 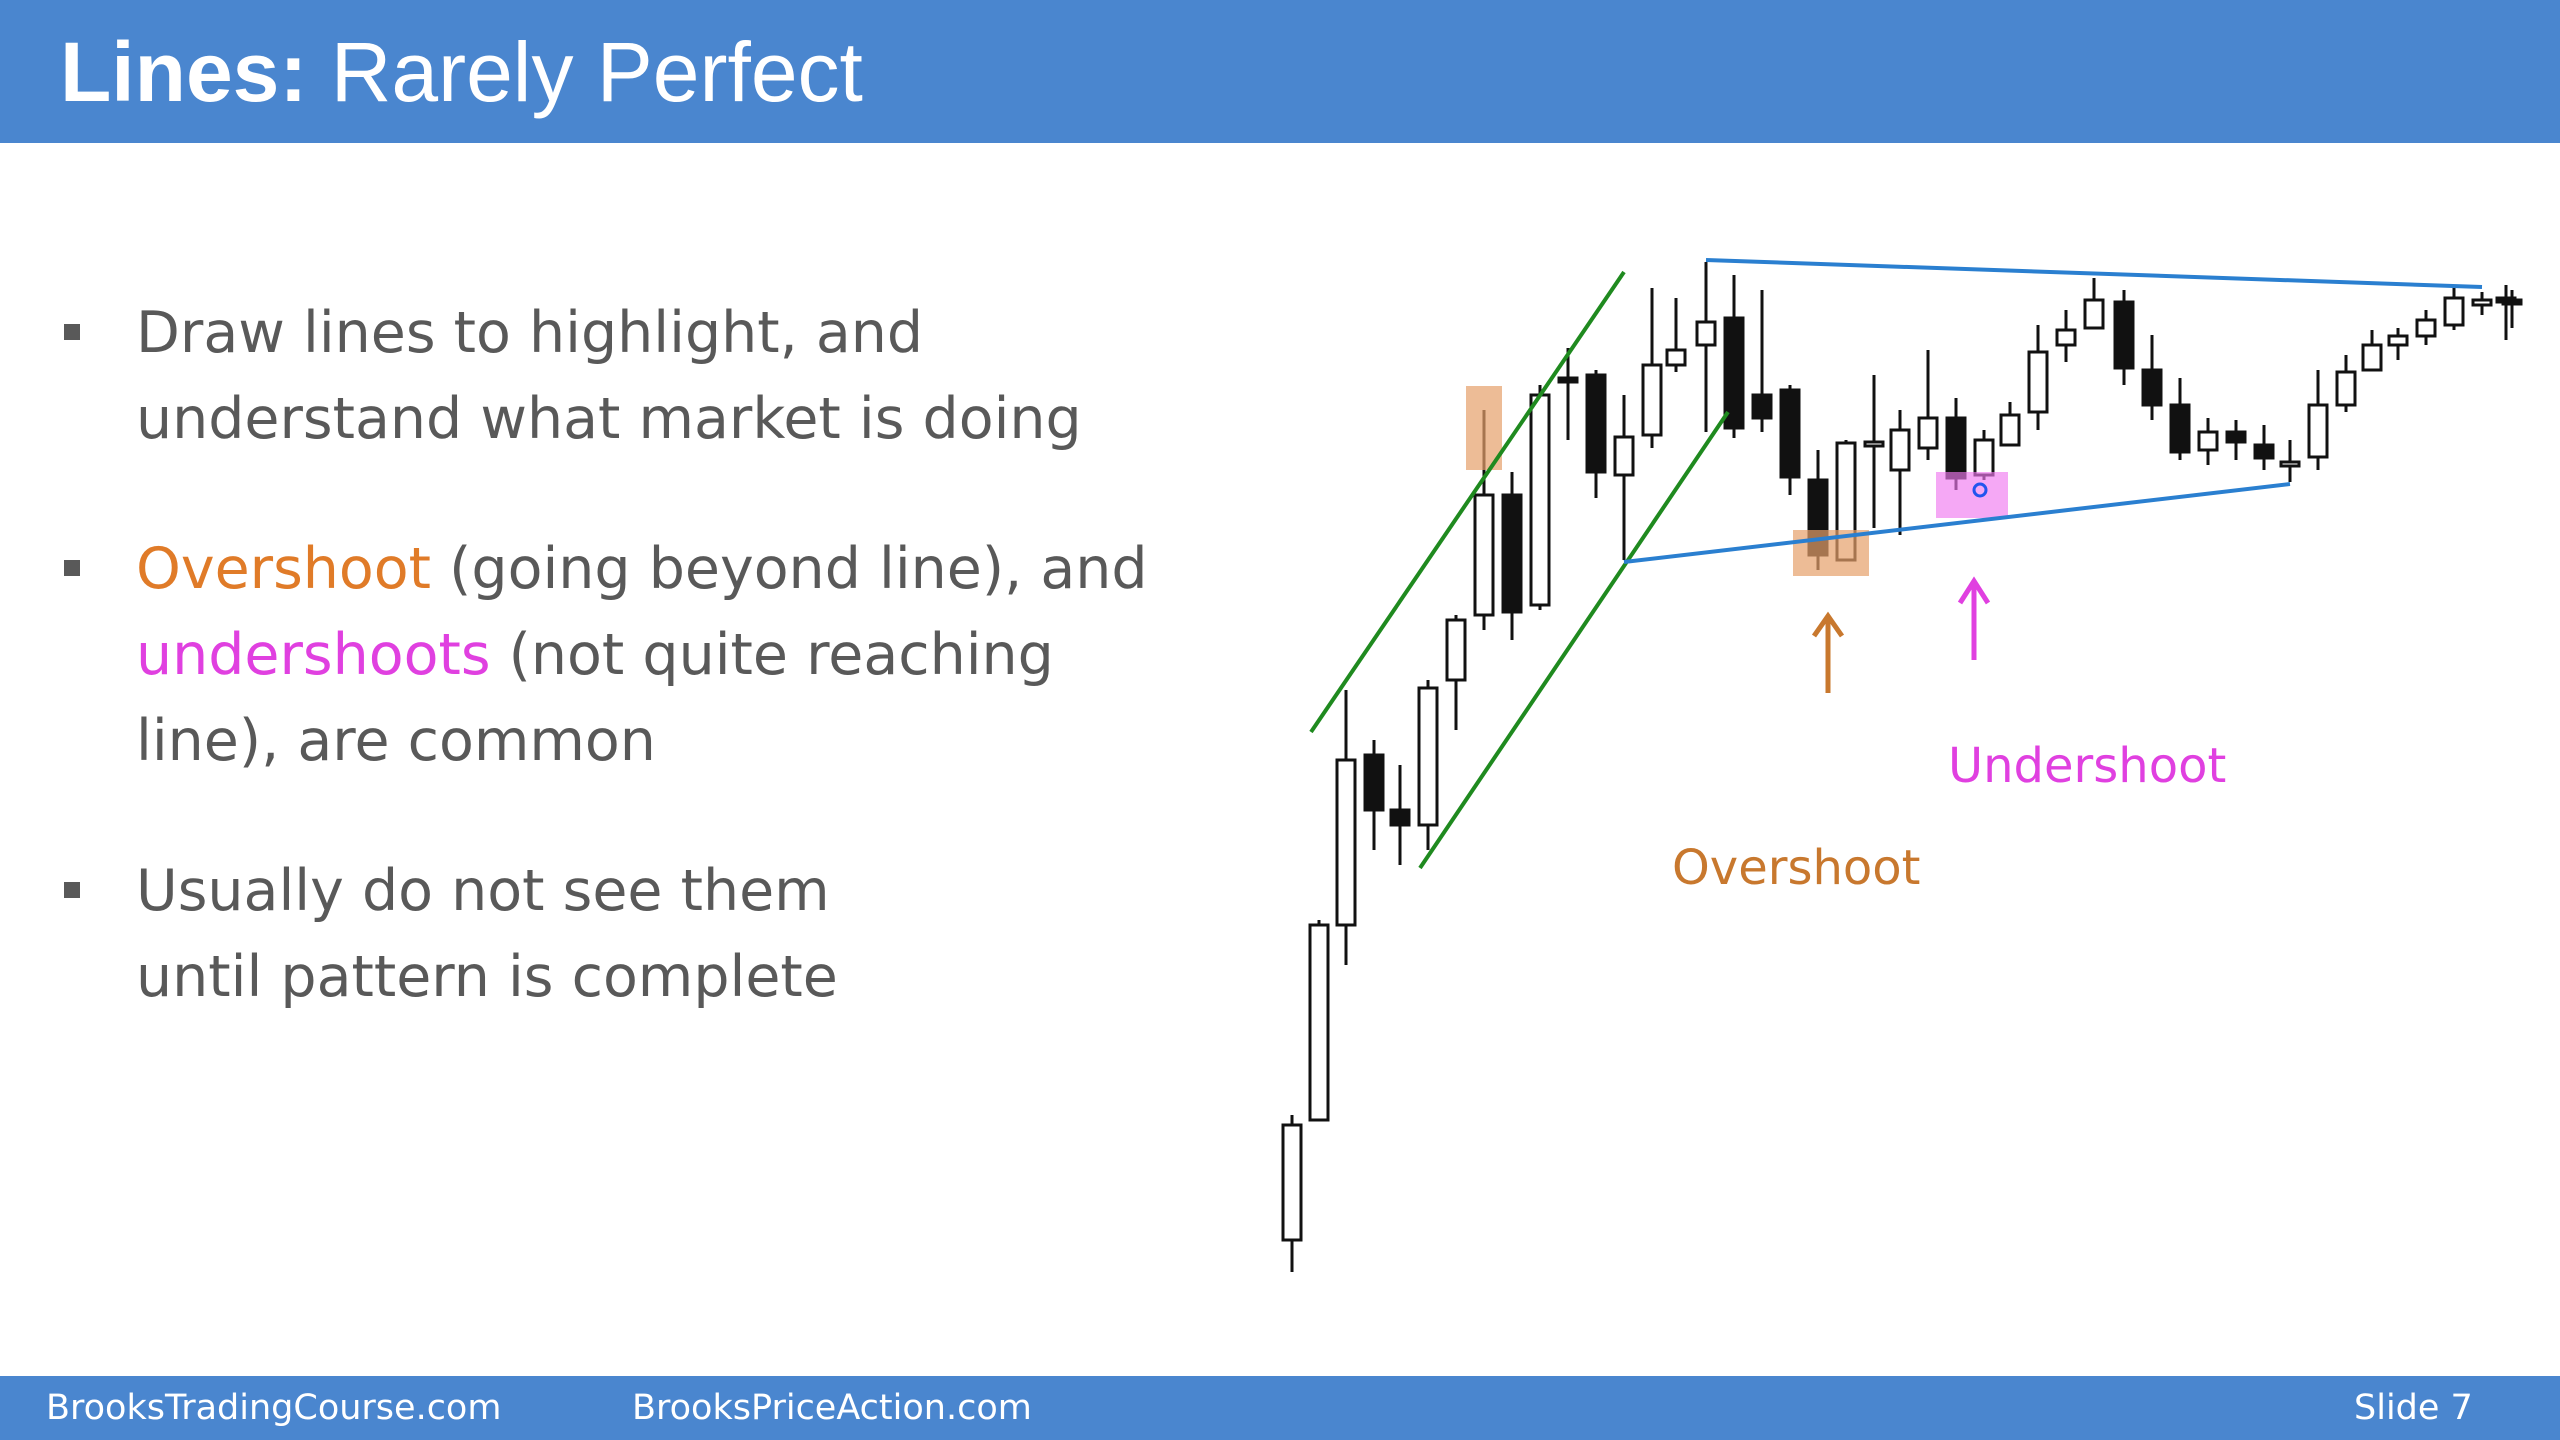 What do you see at coordinates (483, 891) in the screenshot?
I see `bullet-3-line-1: Usually do not see them` at bounding box center [483, 891].